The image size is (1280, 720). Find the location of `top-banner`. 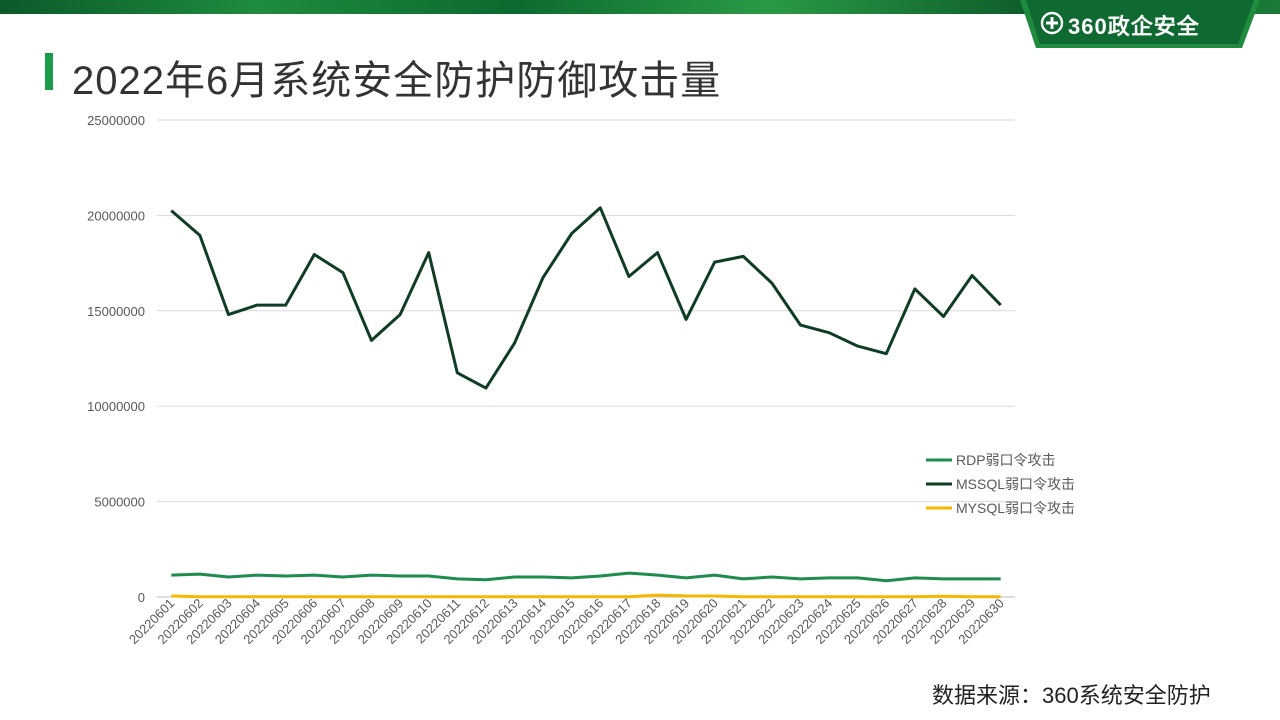

top-banner is located at coordinates (640, 7).